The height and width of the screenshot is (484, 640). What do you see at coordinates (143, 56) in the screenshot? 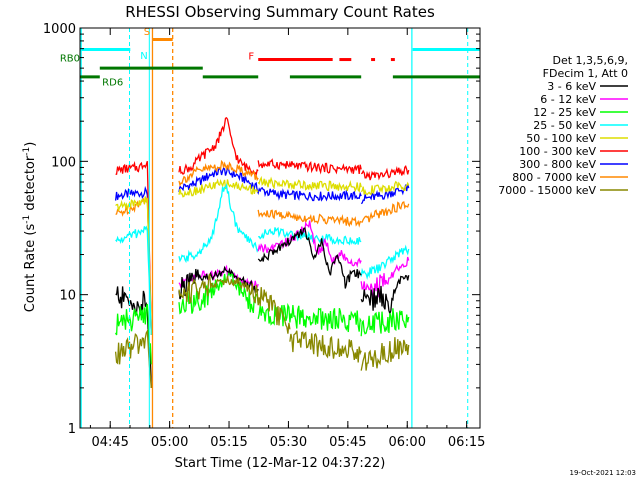
I see `flag-label-n: N` at bounding box center [143, 56].